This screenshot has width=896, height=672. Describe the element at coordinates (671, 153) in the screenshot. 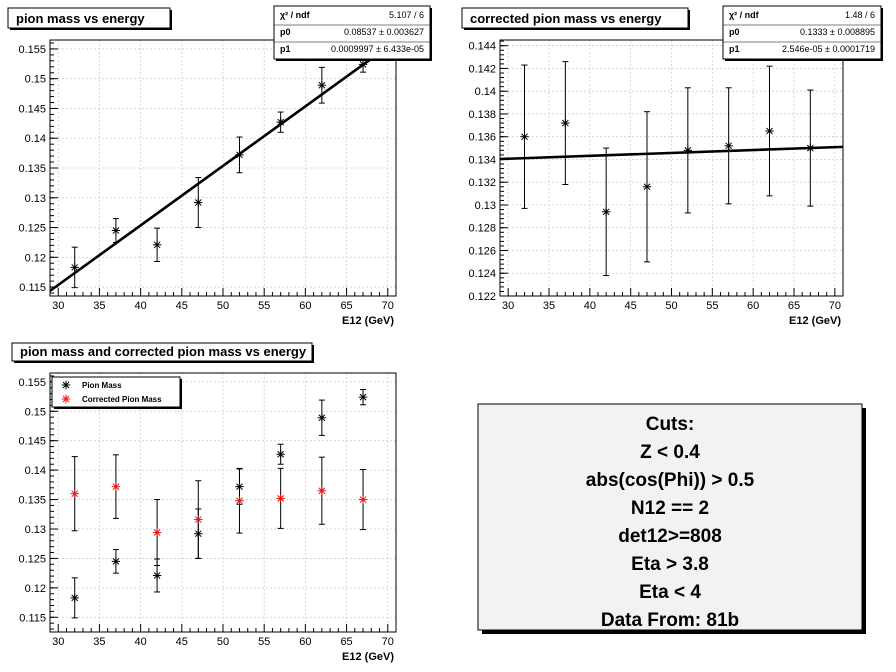

I see `fit-line` at that location.